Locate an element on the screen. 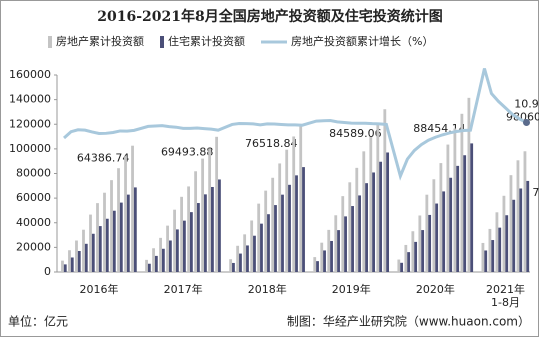  x-group-label: 2021年 1-8月 is located at coordinates (505, 296).